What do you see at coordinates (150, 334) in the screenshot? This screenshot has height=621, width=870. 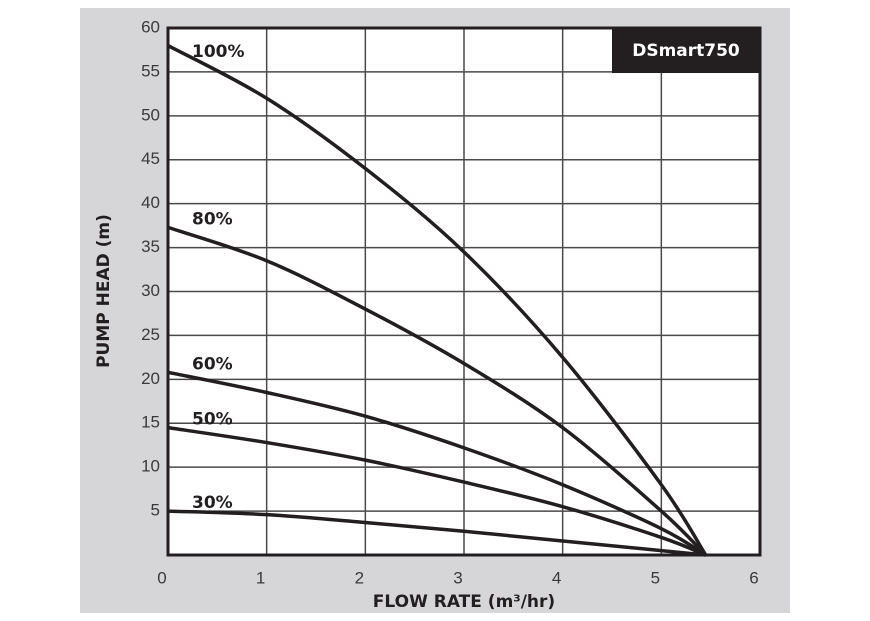 I see `y-tick-label: 25` at bounding box center [150, 334].